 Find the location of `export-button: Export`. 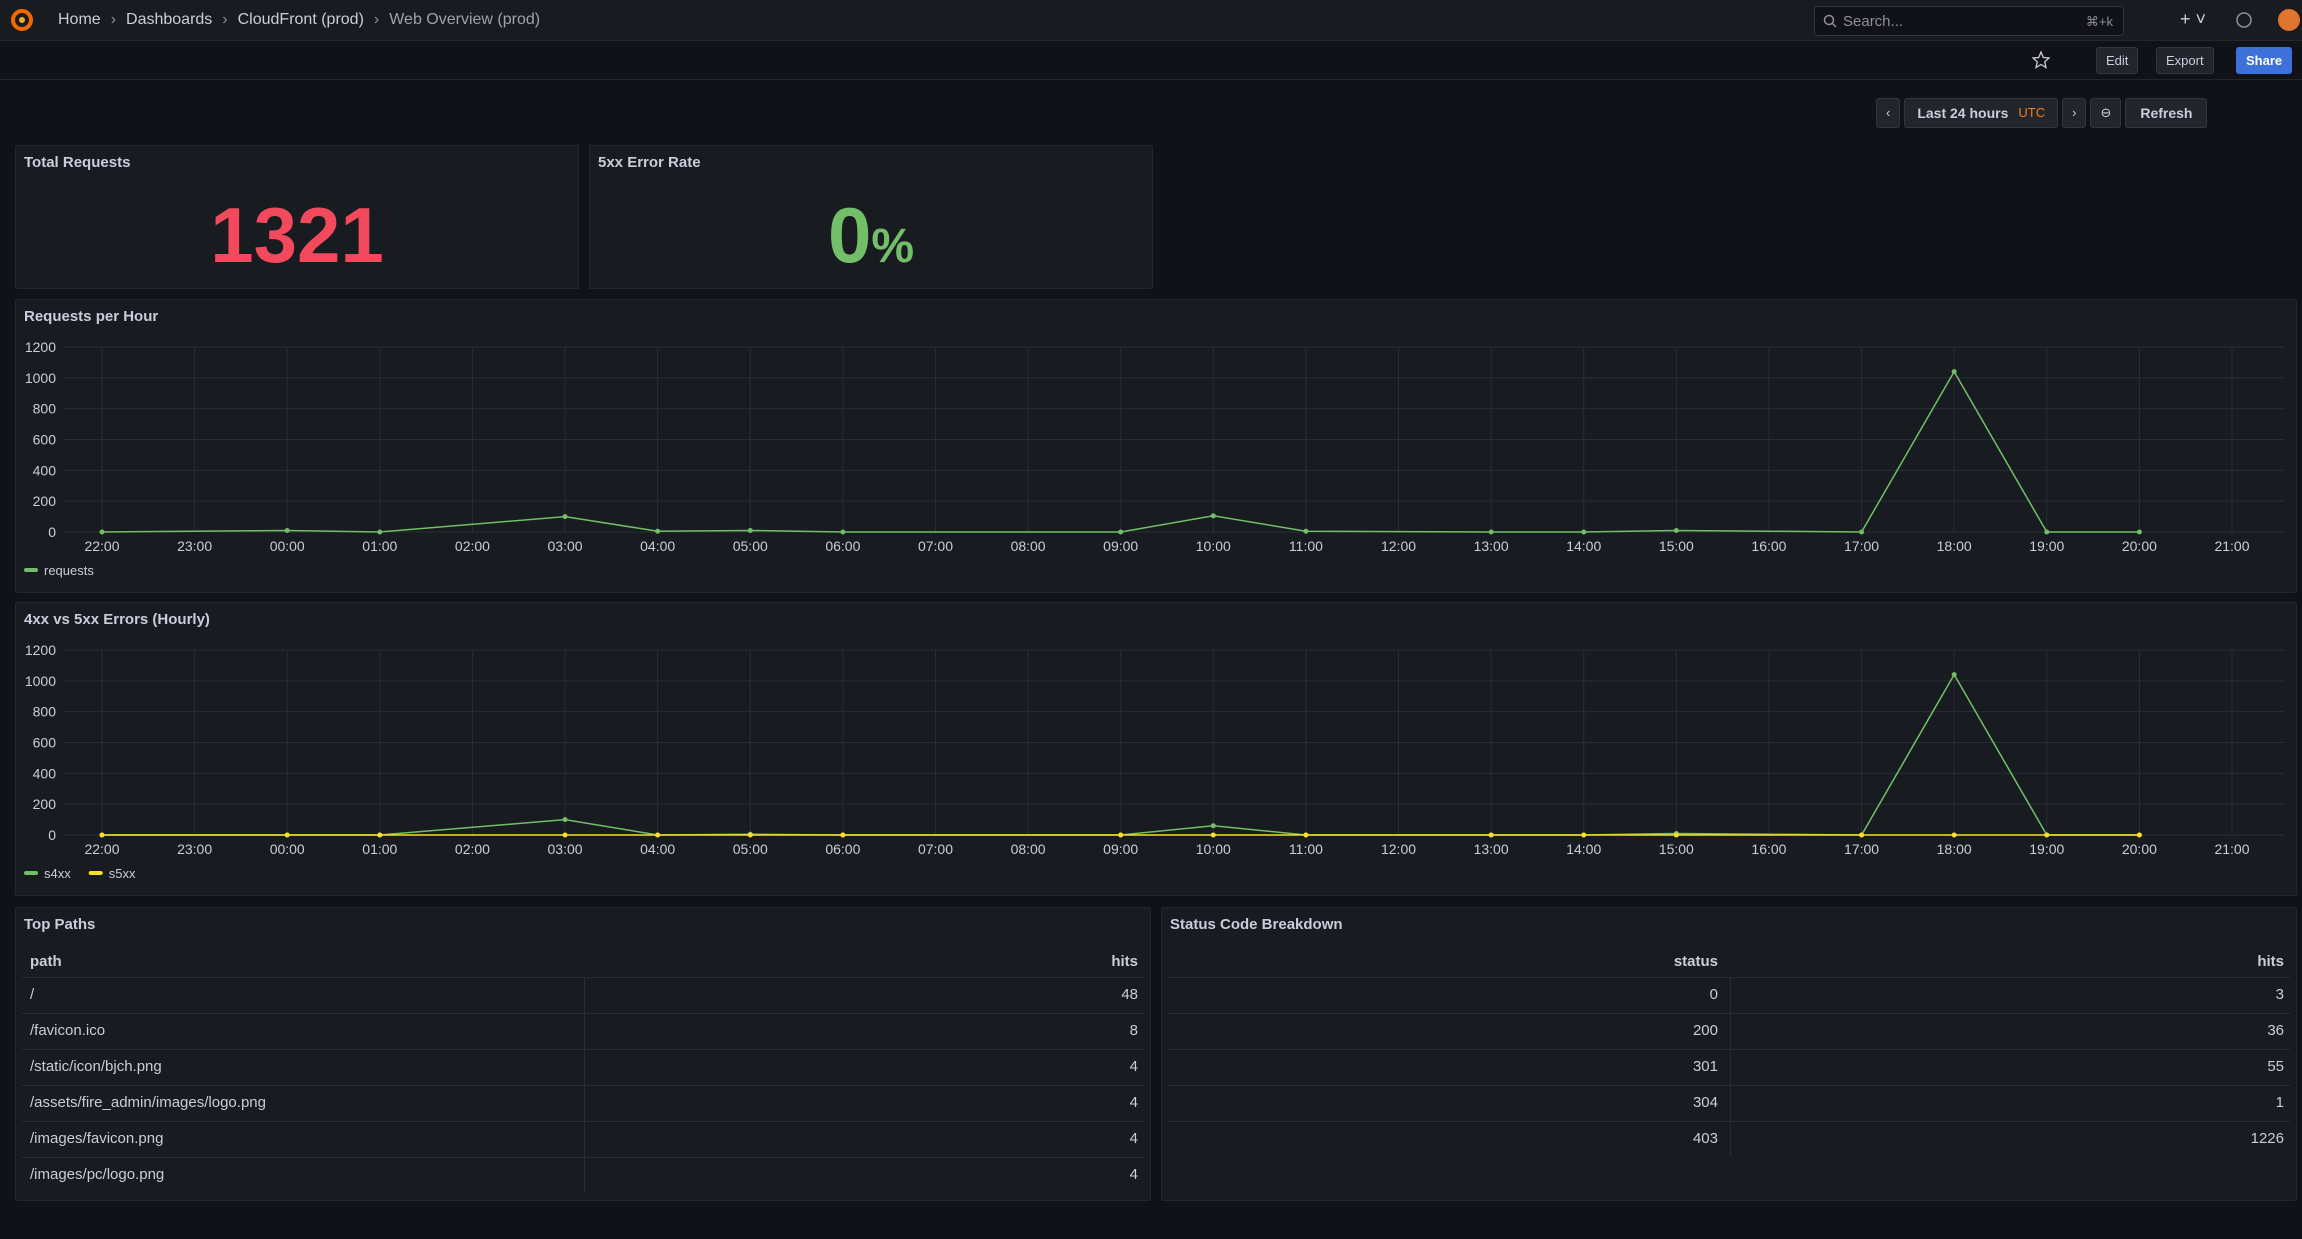

export-button: Export is located at coordinates (2185, 60).